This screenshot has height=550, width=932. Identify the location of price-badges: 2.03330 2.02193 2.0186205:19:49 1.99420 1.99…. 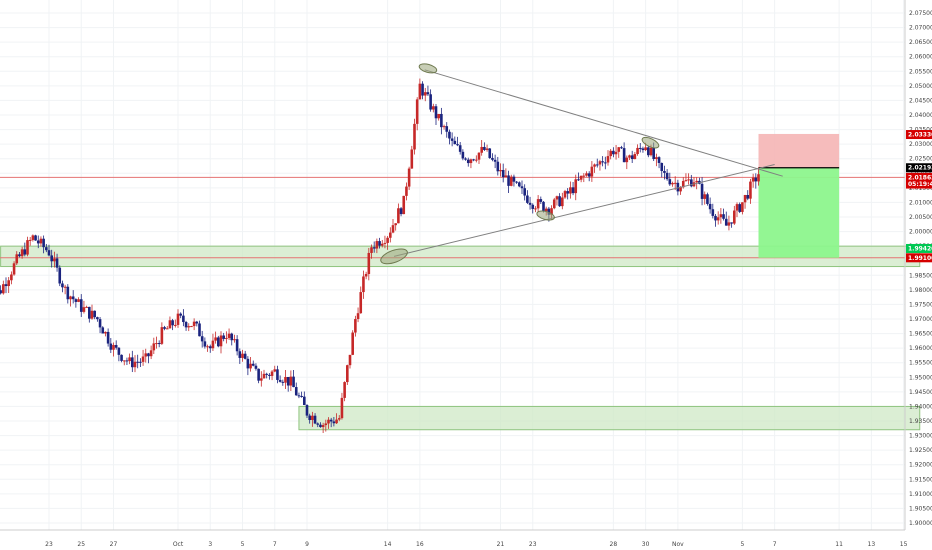
(919, 196).